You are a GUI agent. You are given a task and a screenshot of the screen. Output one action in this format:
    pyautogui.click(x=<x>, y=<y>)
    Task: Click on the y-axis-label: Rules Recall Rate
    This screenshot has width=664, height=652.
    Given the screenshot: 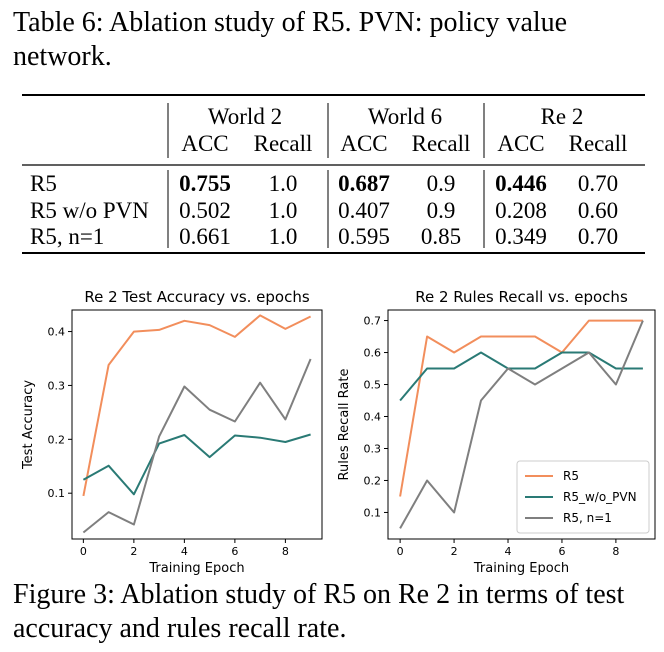 What is the action you would take?
    pyautogui.click(x=344, y=425)
    